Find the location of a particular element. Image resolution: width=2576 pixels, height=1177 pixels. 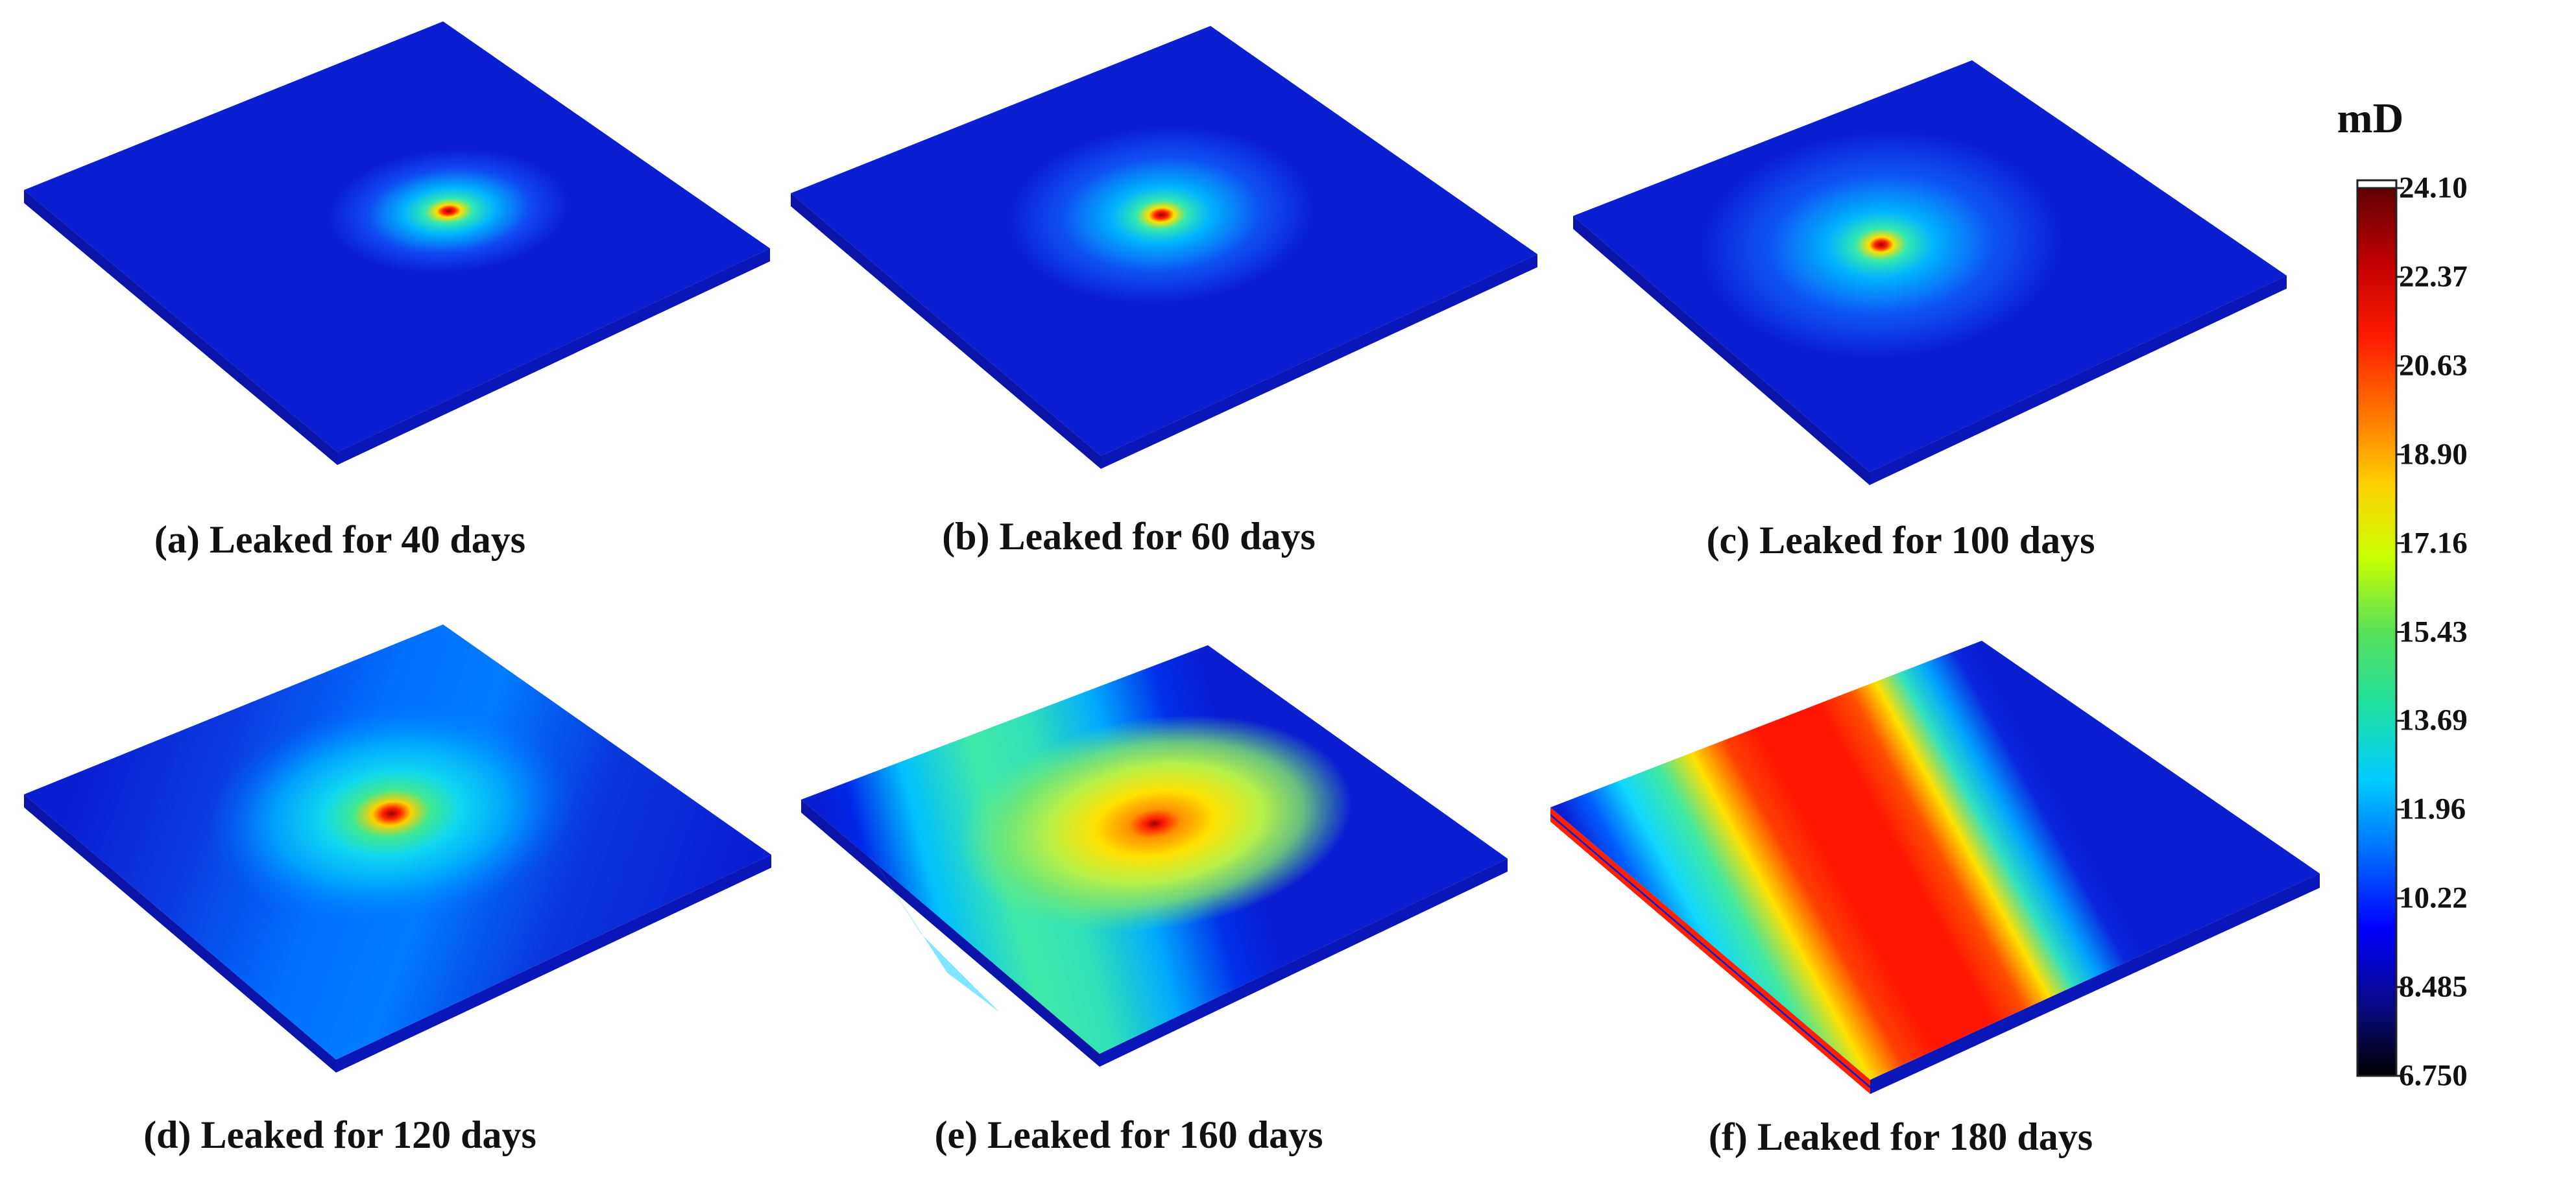

panel-f is located at coordinates (1935, 867).